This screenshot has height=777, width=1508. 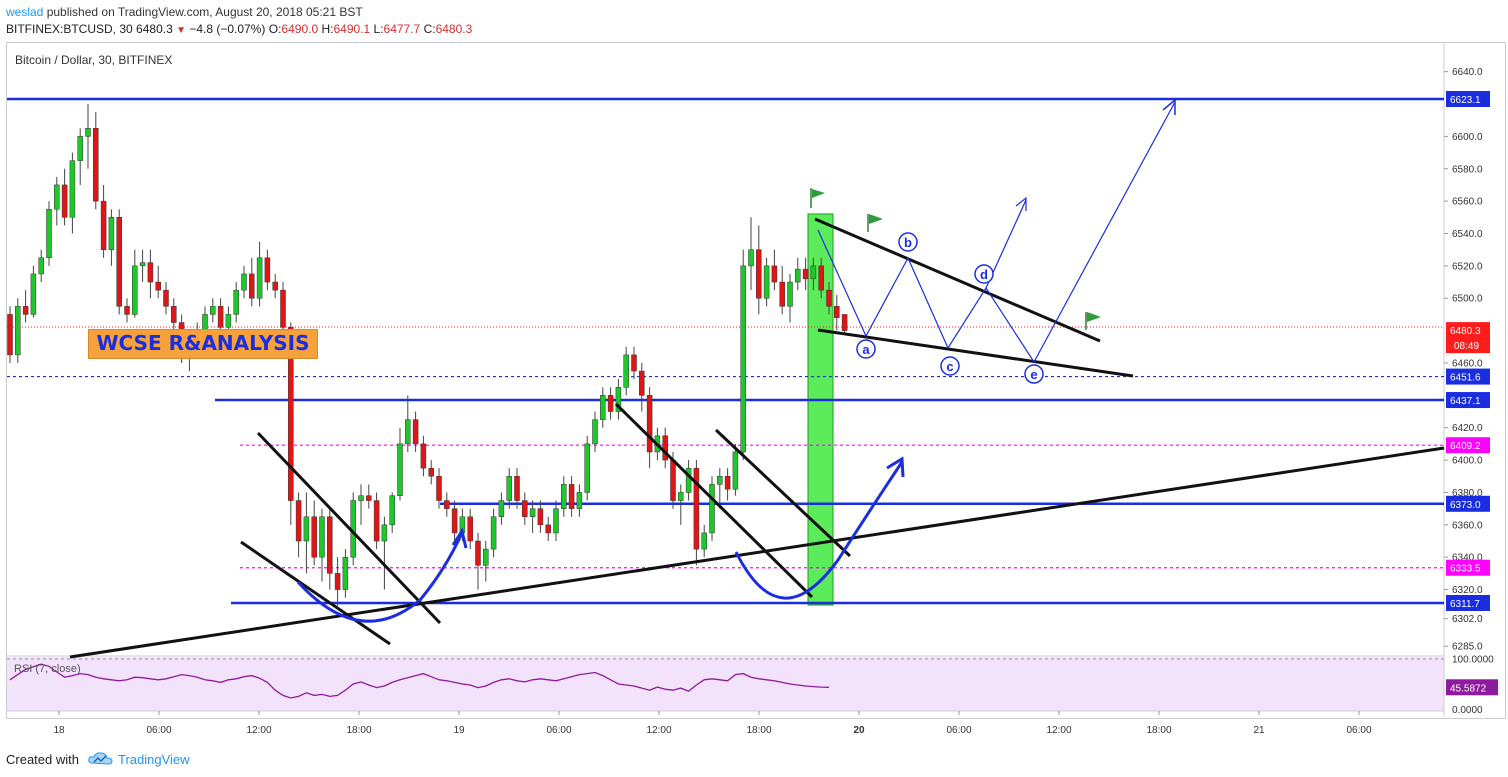 I want to click on down-arrow-icon: ▼, so click(x=181, y=30).